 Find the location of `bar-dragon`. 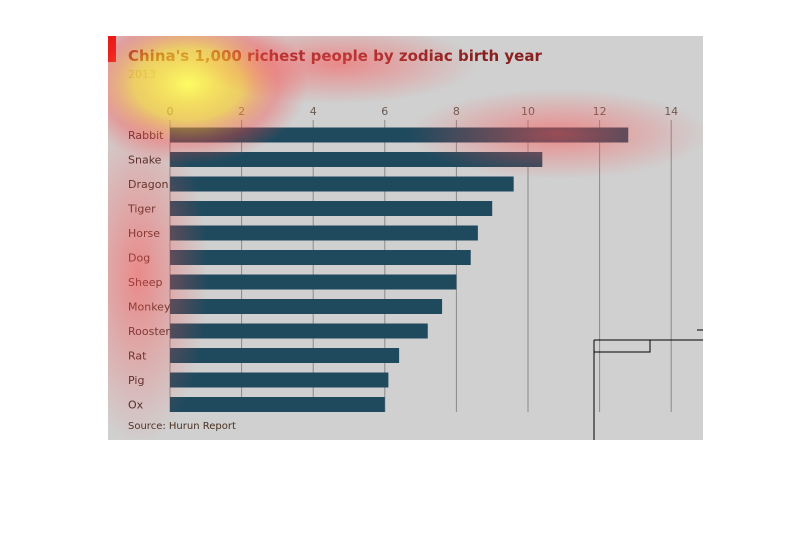

bar-dragon is located at coordinates (342, 184).